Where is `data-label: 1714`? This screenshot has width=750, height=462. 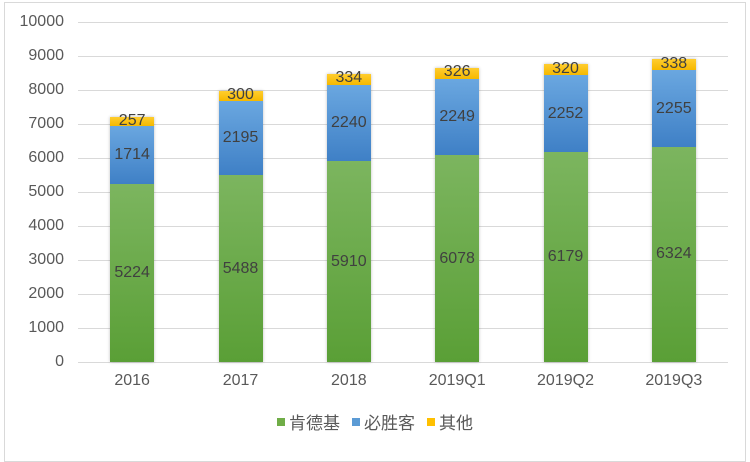
data-label: 1714 is located at coordinates (132, 155).